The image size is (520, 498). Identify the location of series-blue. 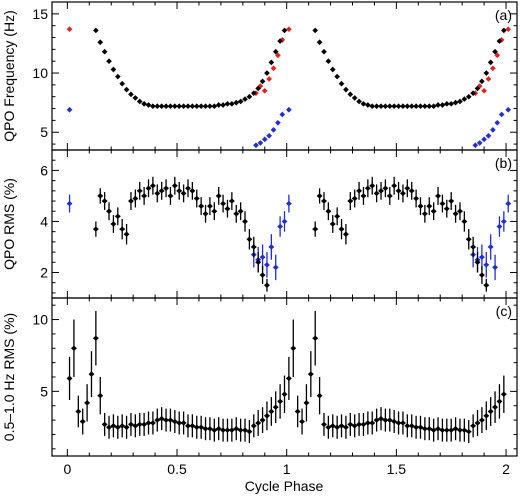
(289, 237).